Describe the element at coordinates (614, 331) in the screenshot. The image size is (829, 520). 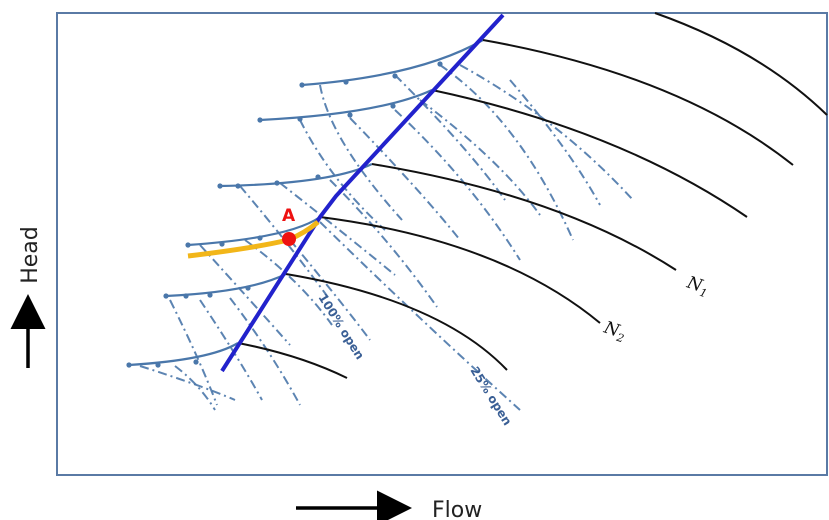
I see `speed-label-n2: N2` at that location.